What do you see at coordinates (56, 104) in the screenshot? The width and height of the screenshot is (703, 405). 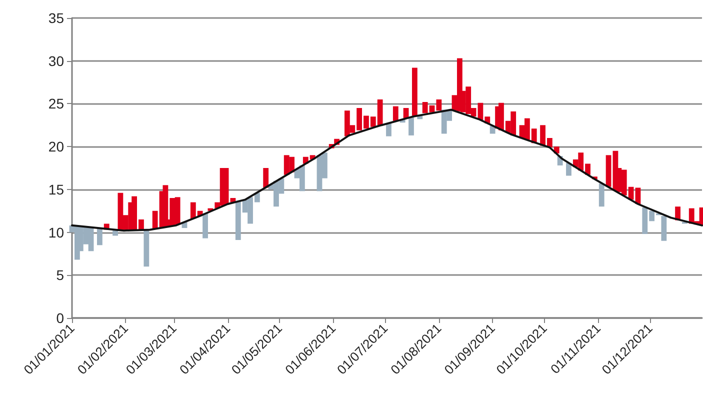 I see `y-tick-label: 25` at bounding box center [56, 104].